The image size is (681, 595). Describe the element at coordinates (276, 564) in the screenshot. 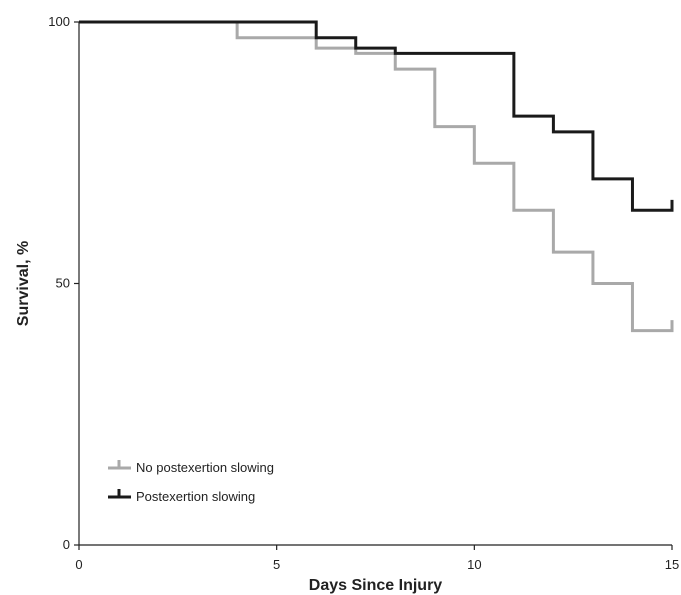

I see `x-tick-label: 5` at that location.